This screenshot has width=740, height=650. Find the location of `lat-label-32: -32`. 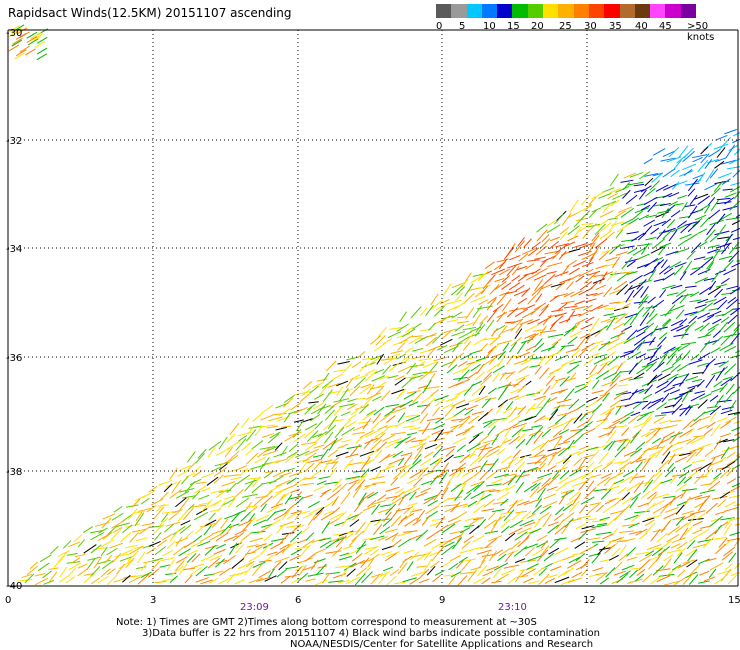

lat-label-32: -32 is located at coordinates (14, 141).